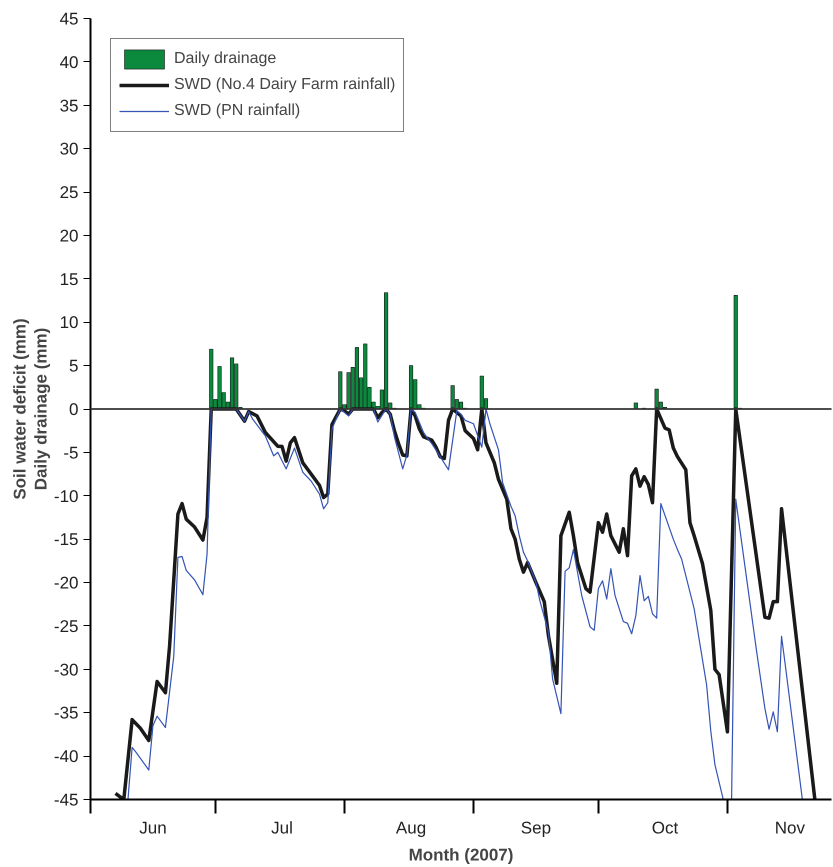 The image size is (833, 867). I want to click on y-tick-label: 15, so click(69, 279).